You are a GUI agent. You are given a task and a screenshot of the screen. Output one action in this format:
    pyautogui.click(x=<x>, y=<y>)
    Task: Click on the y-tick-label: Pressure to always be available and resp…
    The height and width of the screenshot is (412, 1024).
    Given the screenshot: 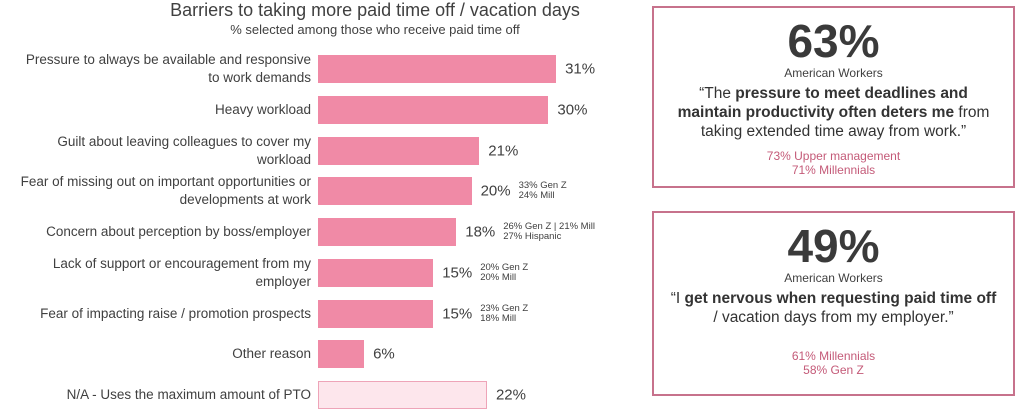 What is the action you would take?
    pyautogui.click(x=168, y=68)
    